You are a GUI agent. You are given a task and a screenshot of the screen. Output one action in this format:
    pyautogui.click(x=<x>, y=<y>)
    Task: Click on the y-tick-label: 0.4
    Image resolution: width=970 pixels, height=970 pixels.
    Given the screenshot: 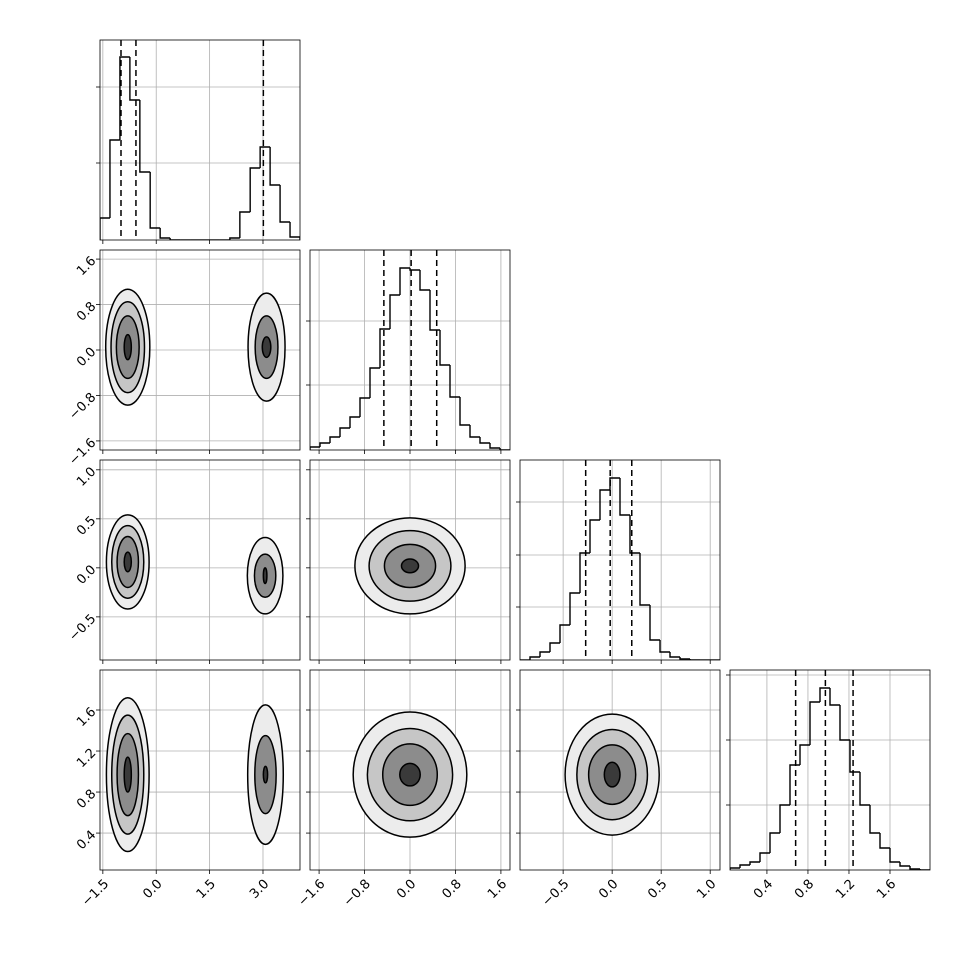 What is the action you would take?
    pyautogui.click(x=86, y=840)
    